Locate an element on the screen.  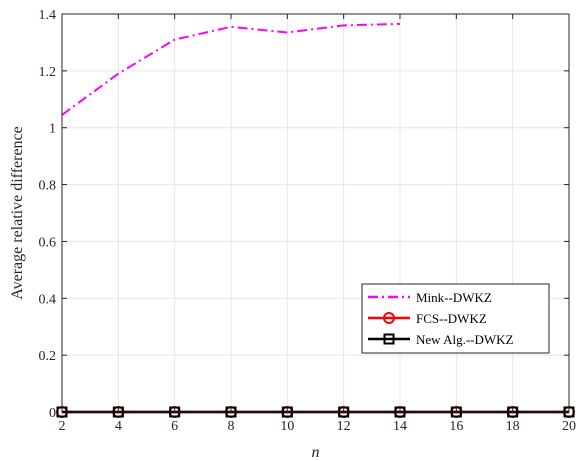
x-tick-label: 18 is located at coordinates (513, 426).